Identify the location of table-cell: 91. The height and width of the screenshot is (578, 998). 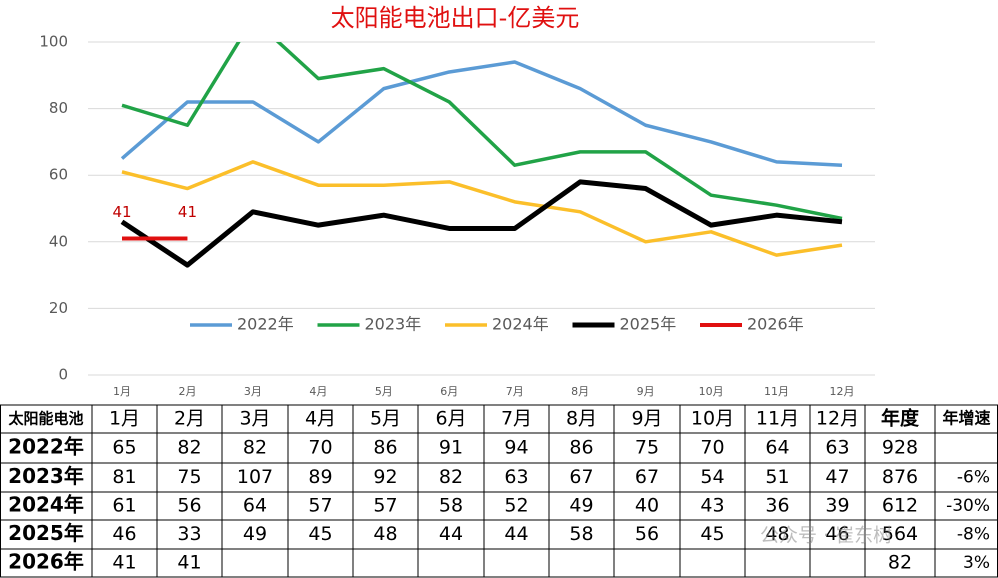
(451, 448).